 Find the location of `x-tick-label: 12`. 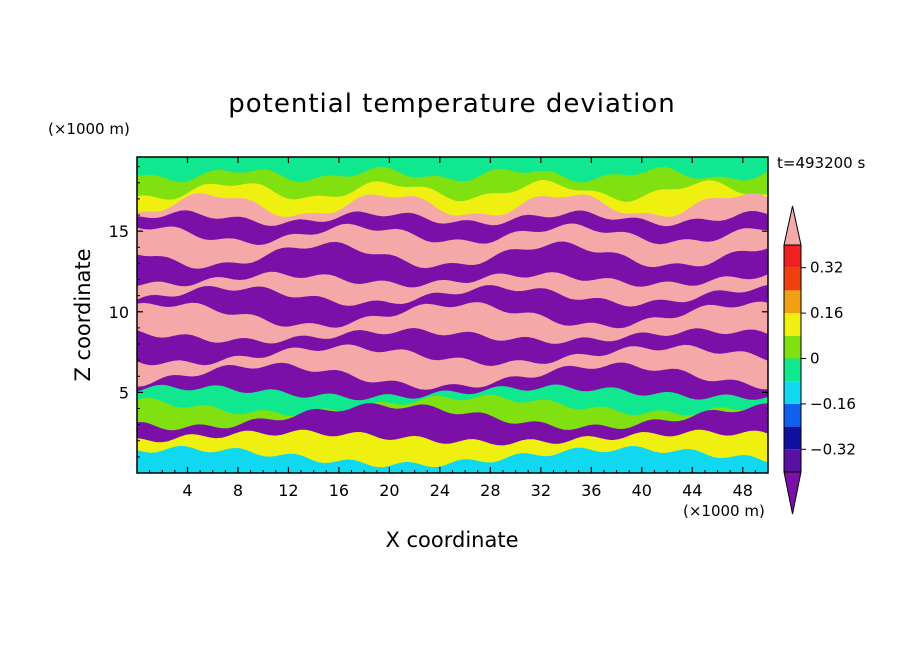

x-tick-label: 12 is located at coordinates (288, 490).